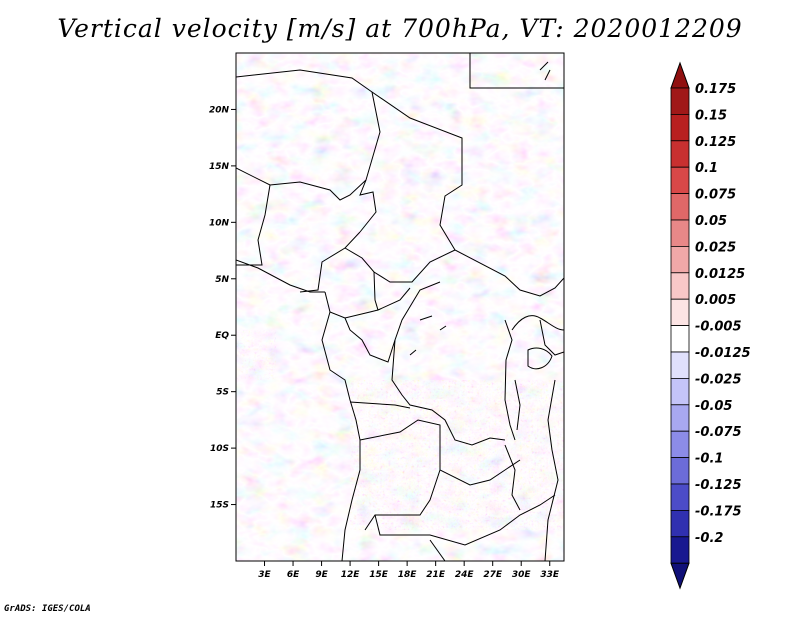 The width and height of the screenshot is (800, 618). I want to click on lat-tick-label: 5S, so click(222, 393).